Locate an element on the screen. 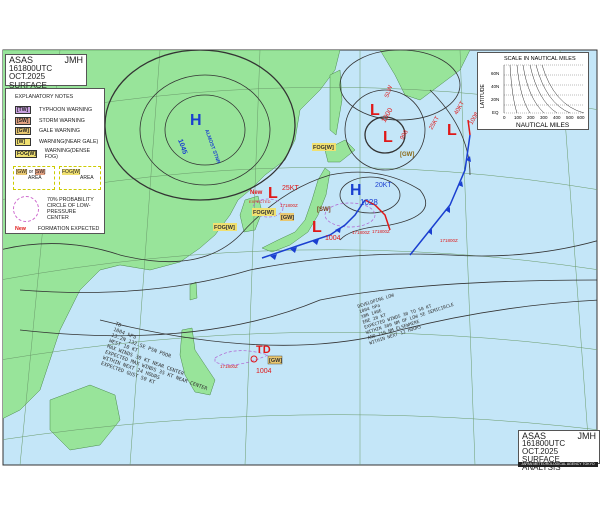  svg-text: 60N is located at coordinates (495, 73).